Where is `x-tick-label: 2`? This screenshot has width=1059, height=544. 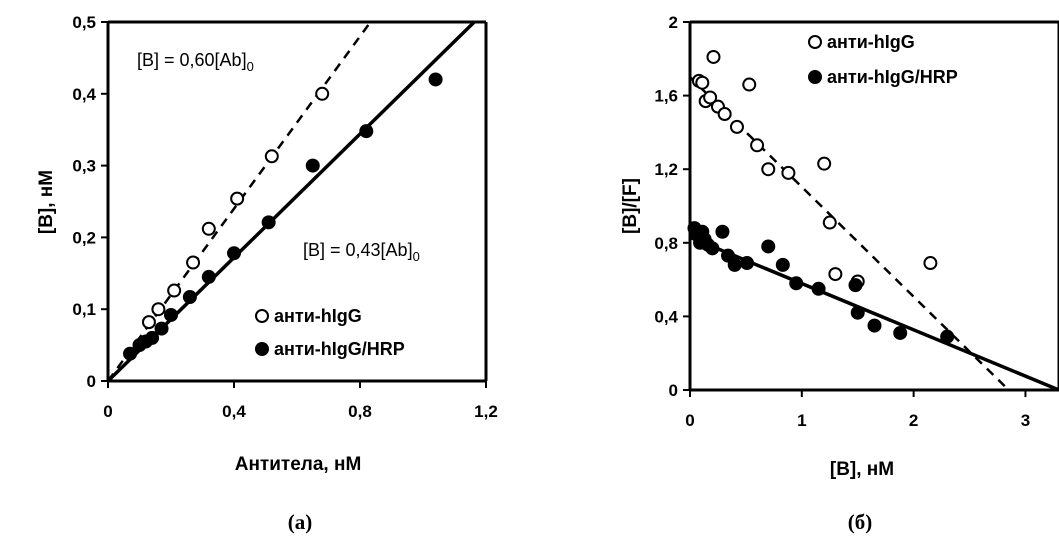
x-tick-label: 2 is located at coordinates (913, 420).